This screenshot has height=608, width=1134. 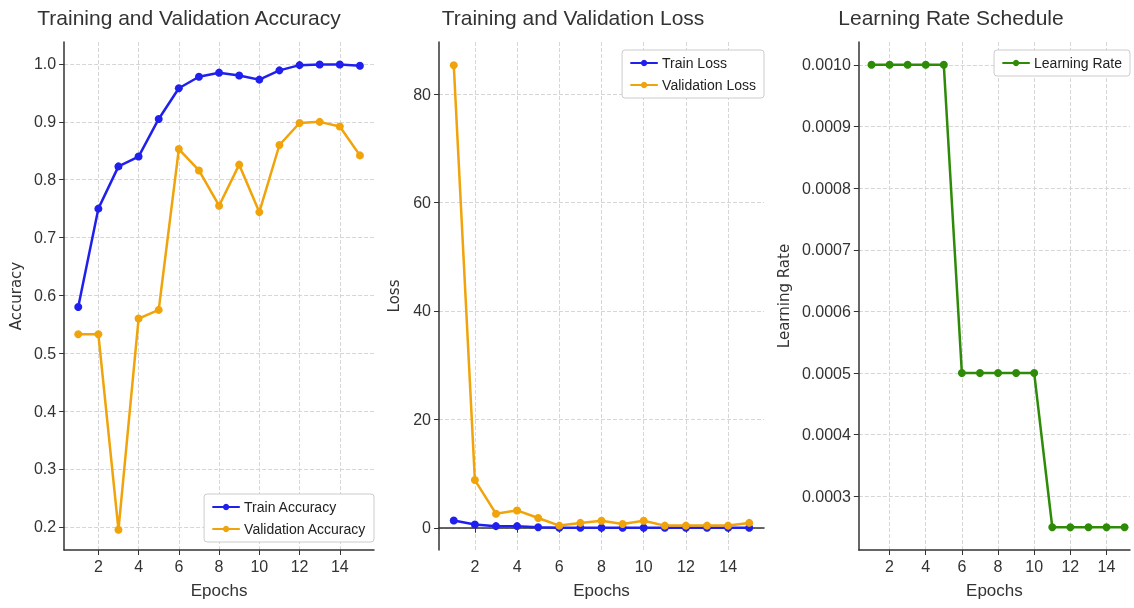 I want to click on y-axis-title: Loss, so click(x=393, y=296).